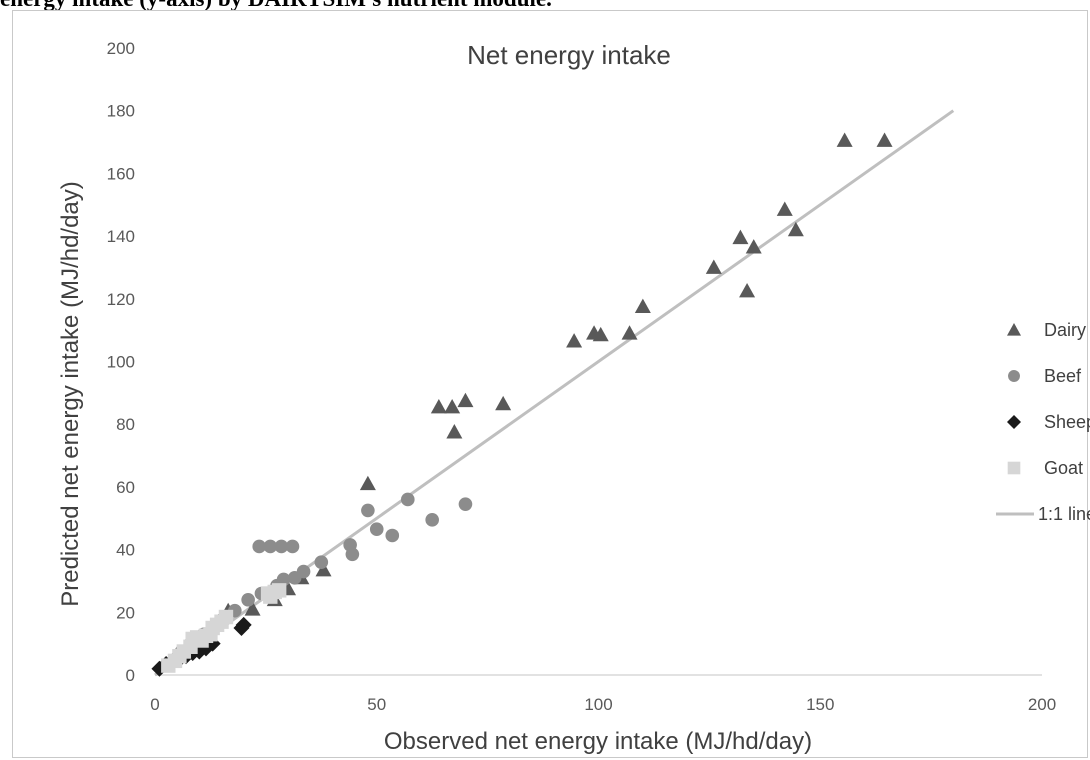 The image size is (1090, 760). I want to click on legend-marker-sheep, so click(1014, 422).